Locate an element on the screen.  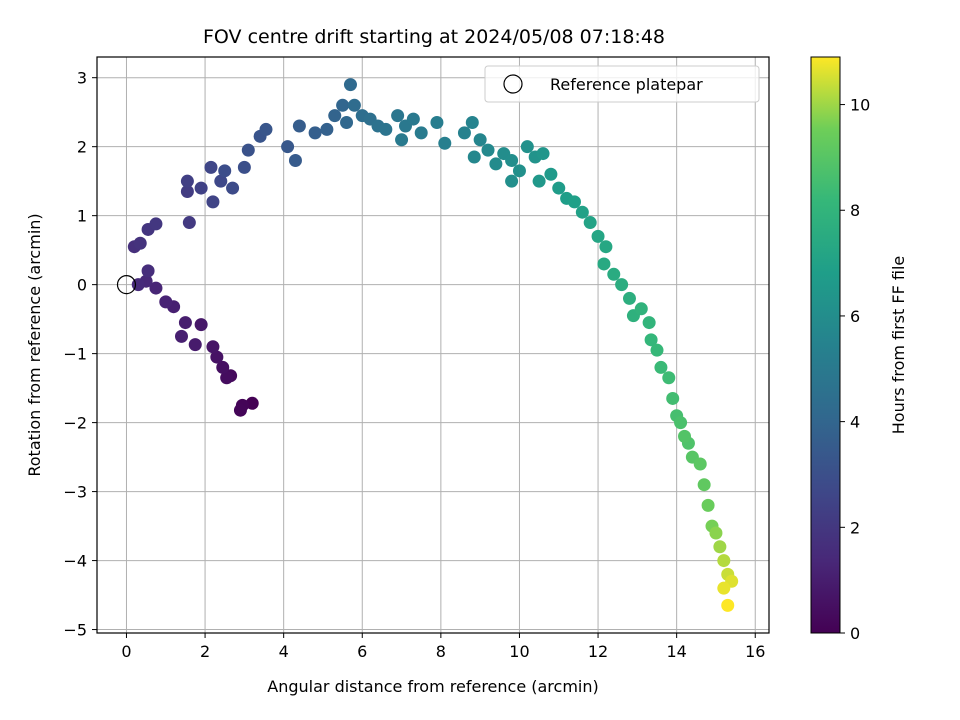
y-tick-label: −1 is located at coordinates (75, 354).